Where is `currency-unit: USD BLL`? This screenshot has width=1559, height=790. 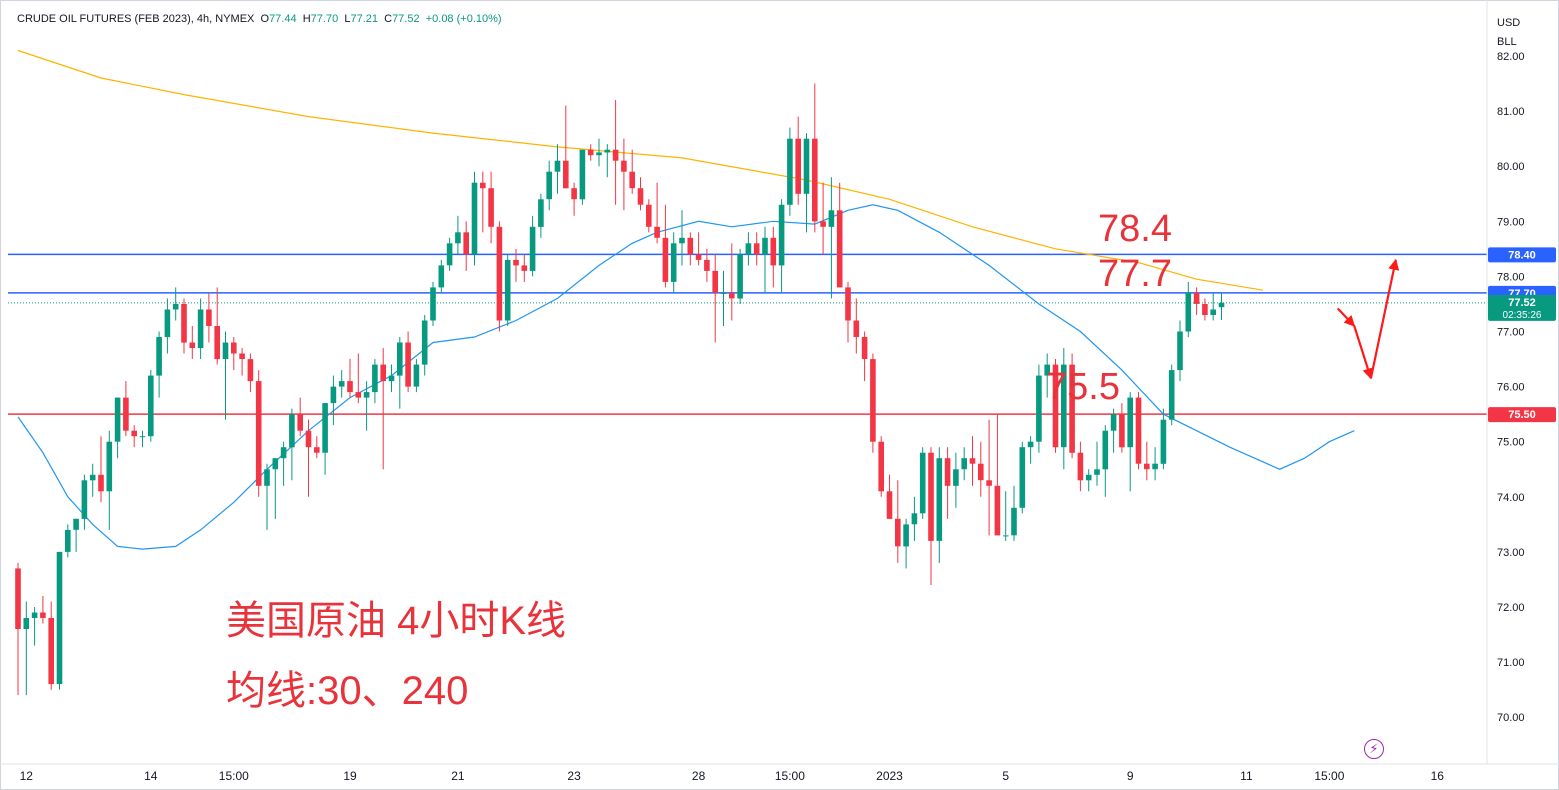
currency-unit: USD BLL is located at coordinates (1508, 33).